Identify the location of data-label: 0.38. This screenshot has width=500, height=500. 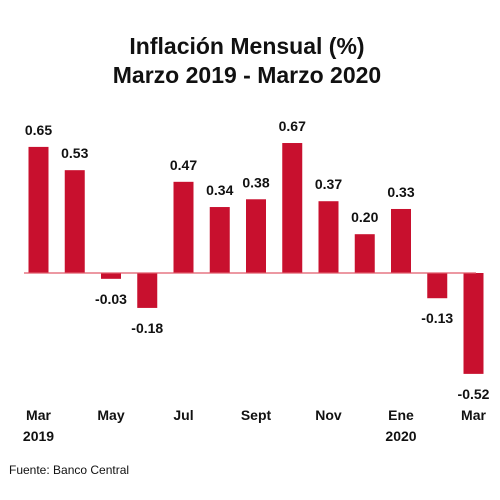
(255, 182).